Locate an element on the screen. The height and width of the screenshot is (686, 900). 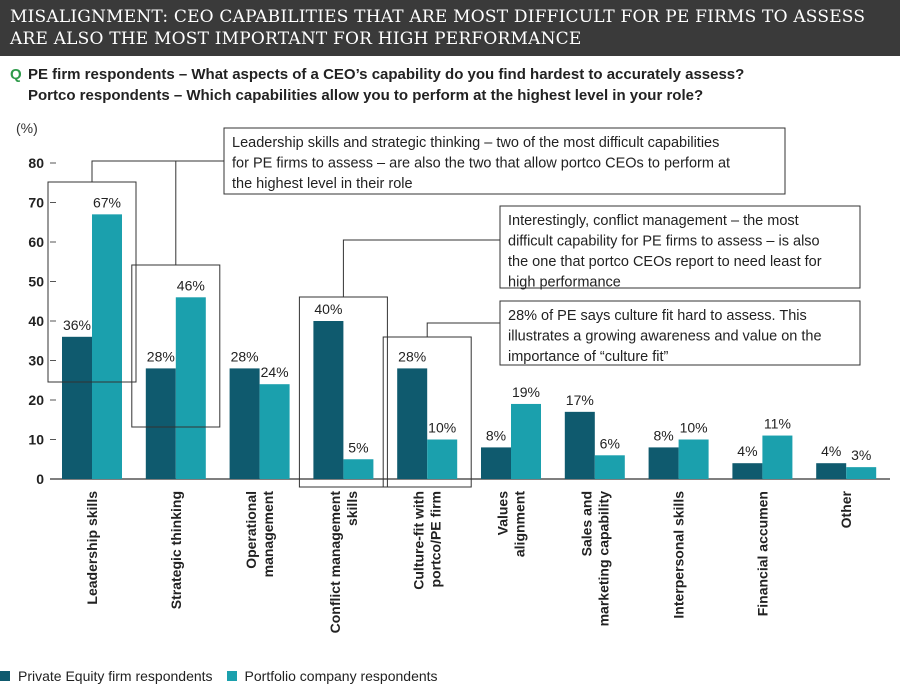
question-marker: Q is located at coordinates (16, 74).